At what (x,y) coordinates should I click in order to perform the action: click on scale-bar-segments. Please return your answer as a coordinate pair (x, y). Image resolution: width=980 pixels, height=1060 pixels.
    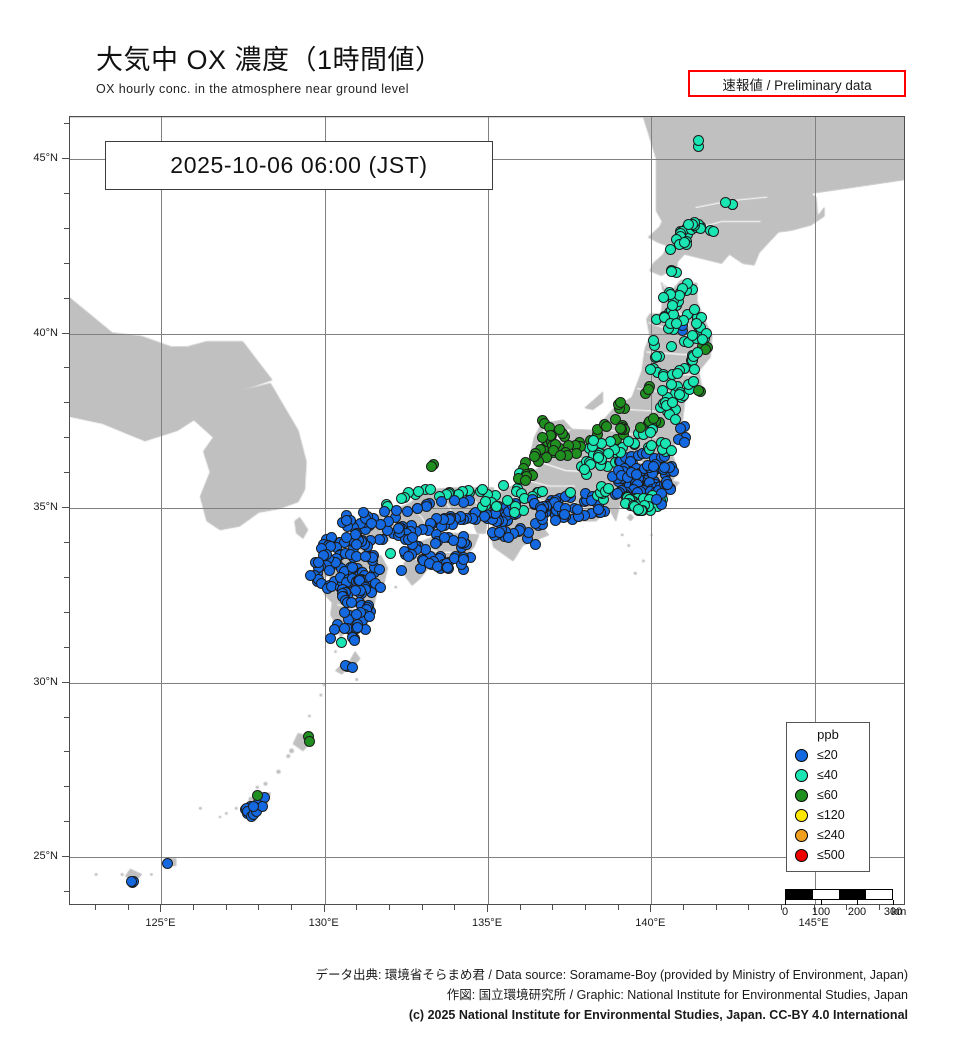
    Looking at the image, I should click on (839, 894).